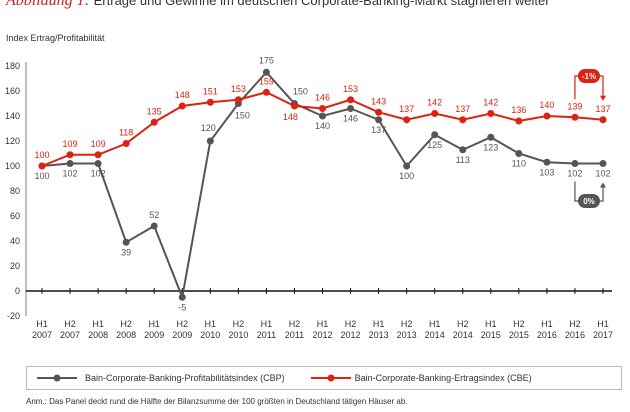 Image resolution: width=630 pixels, height=412 pixels. Describe the element at coordinates (15, 241) in the screenshot. I see `y-tick-label: 40` at that location.